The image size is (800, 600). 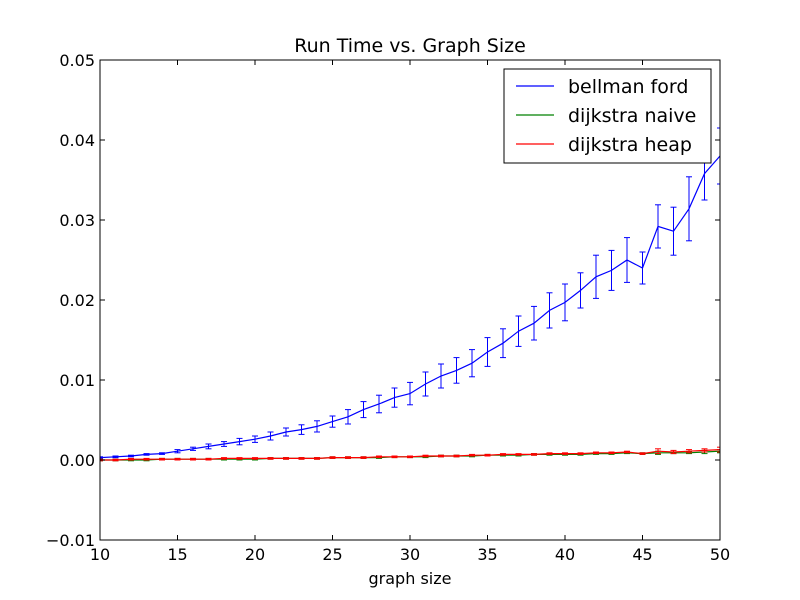 I want to click on x-tick-label: 30, so click(x=410, y=554).